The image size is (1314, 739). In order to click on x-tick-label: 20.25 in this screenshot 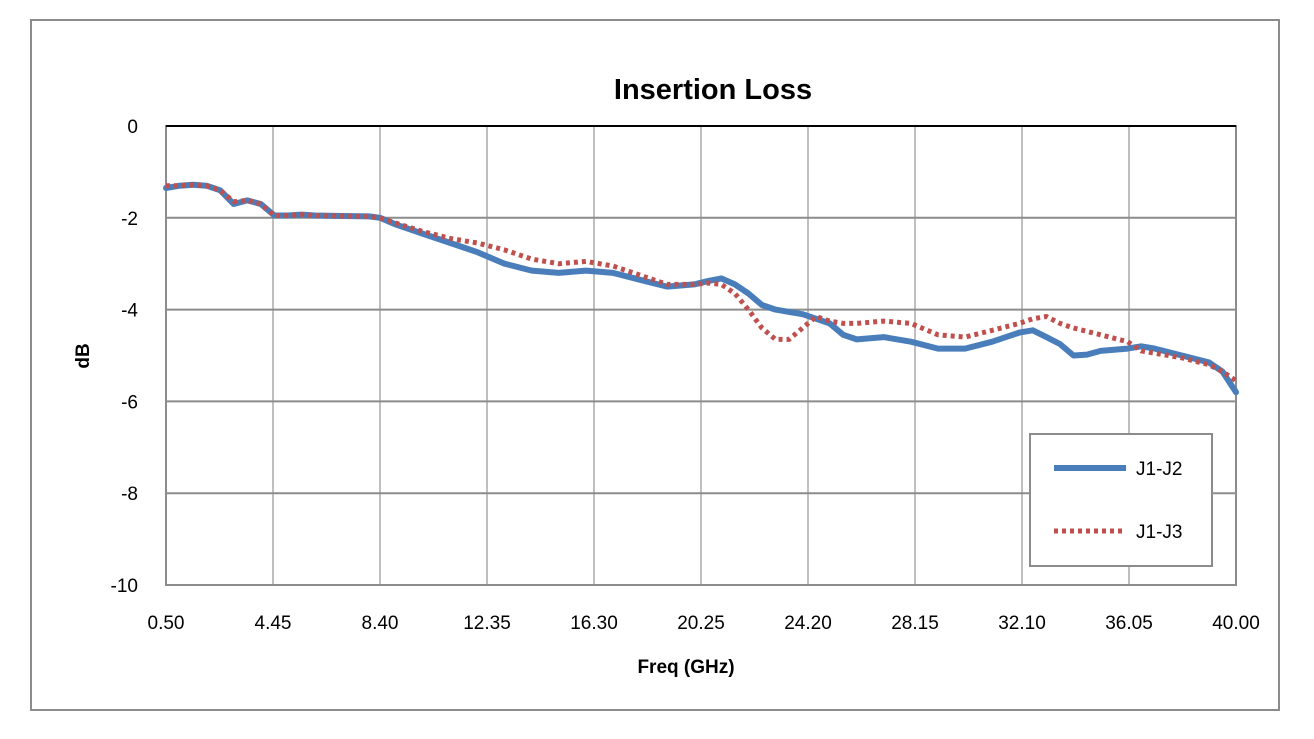, I will do `click(701, 623)`.